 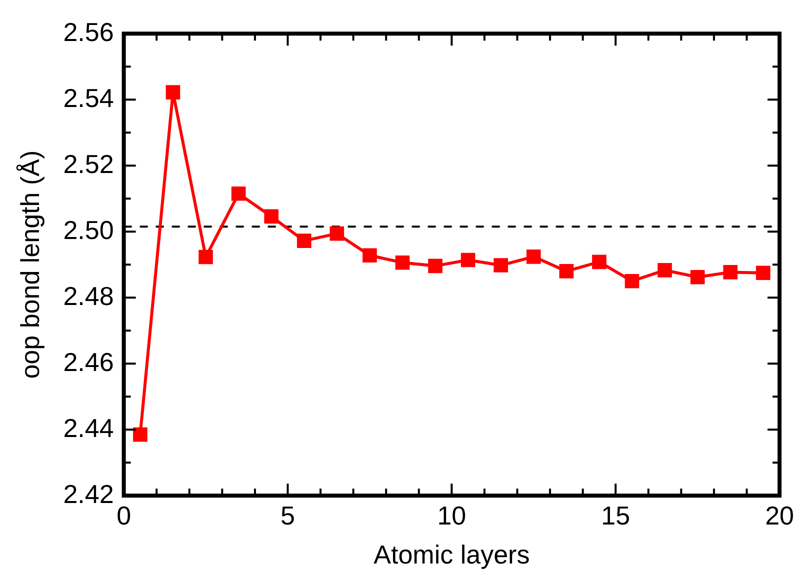 I want to click on y-tick-label: 2.44, so click(x=88, y=427).